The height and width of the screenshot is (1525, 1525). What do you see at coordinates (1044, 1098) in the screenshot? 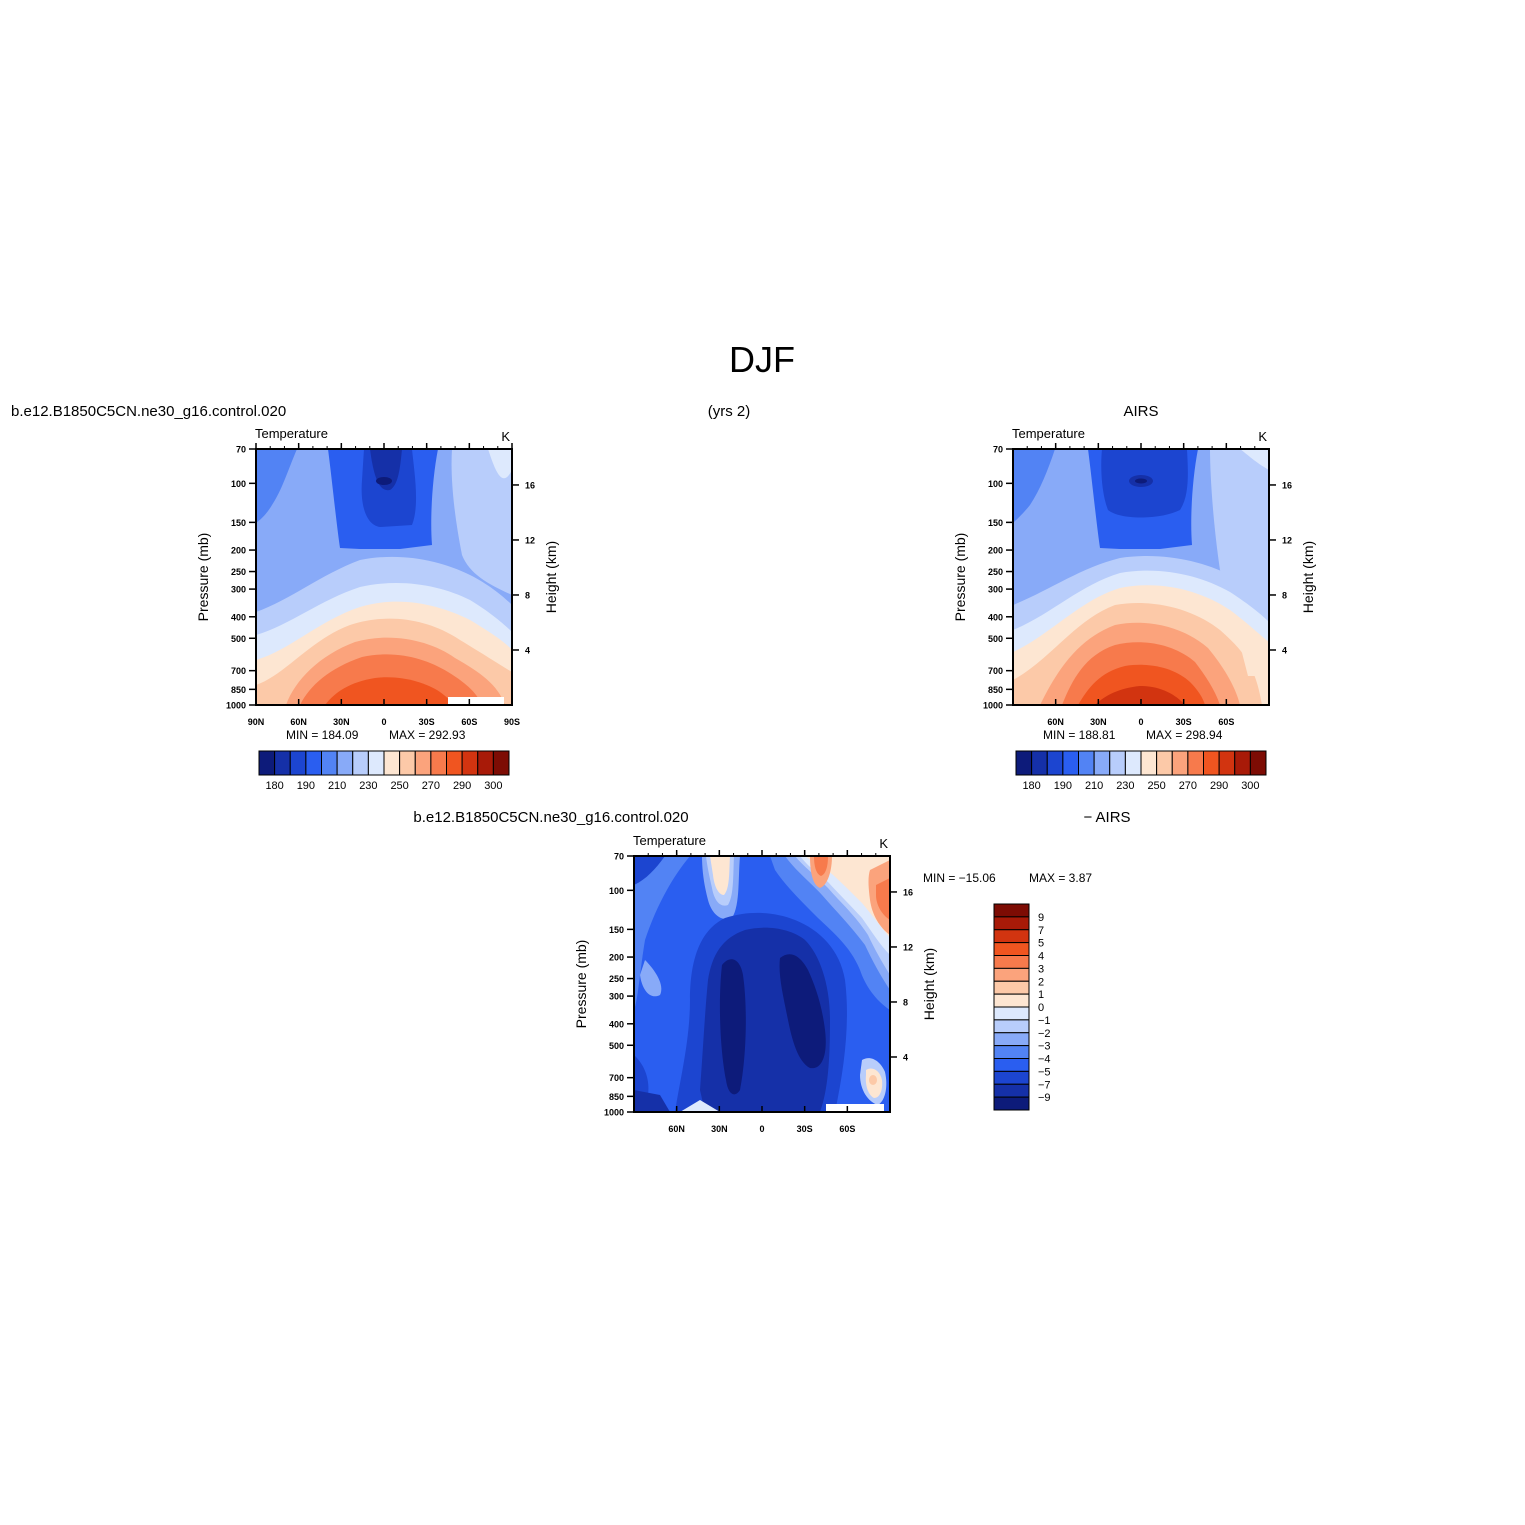
I see `colorbar-tick-label: −9` at bounding box center [1044, 1098].